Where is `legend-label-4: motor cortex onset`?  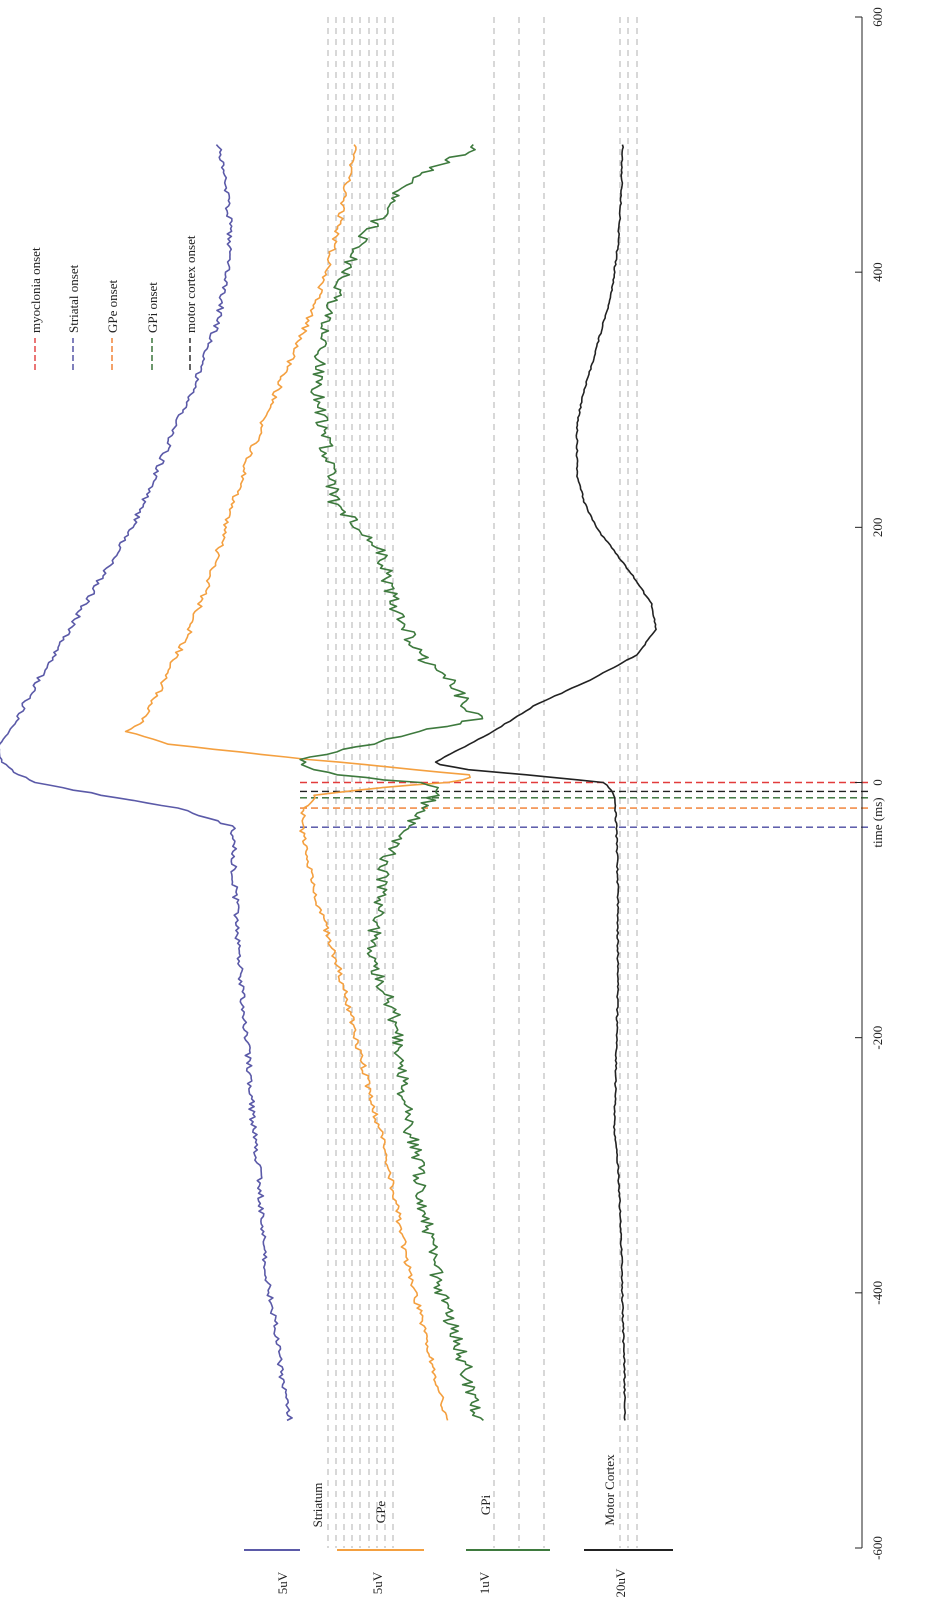 legend-label-4: motor cortex onset is located at coordinates (190, 284).